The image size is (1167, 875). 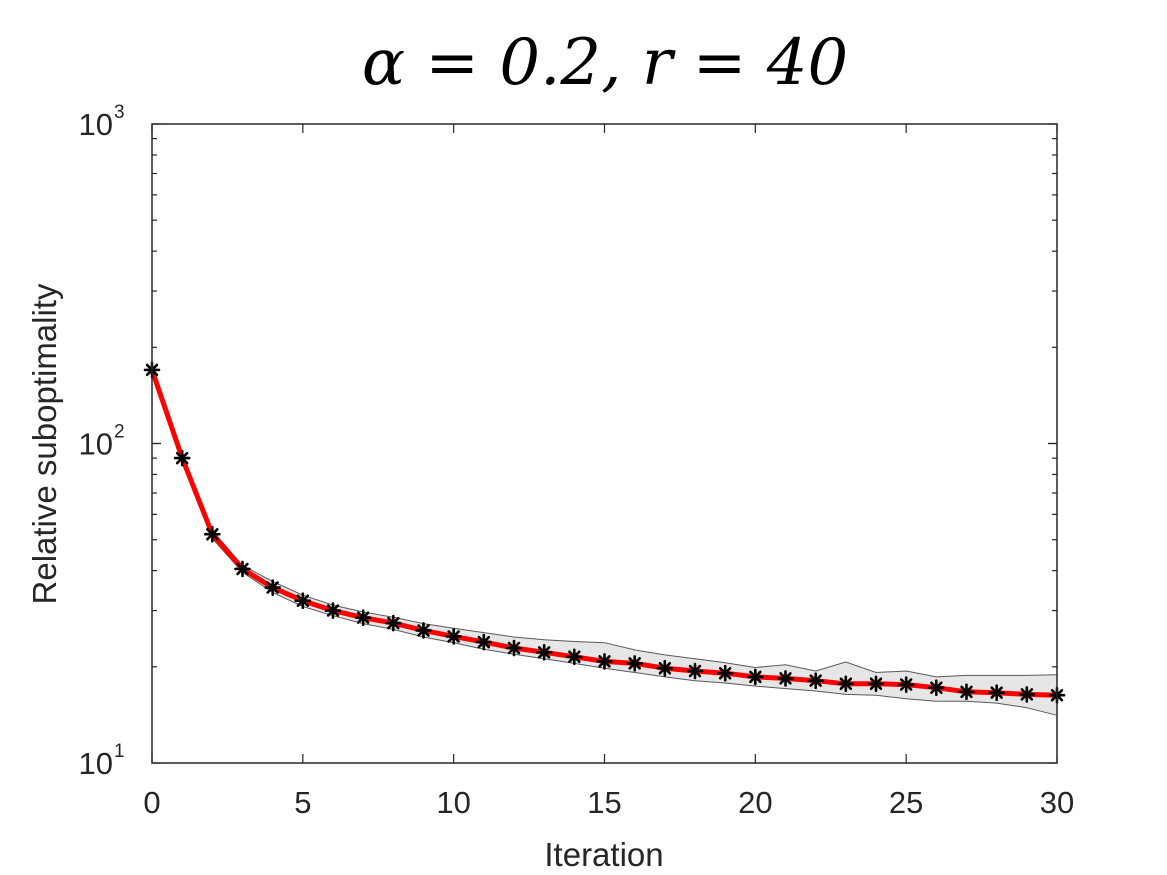 What do you see at coordinates (605, 63) in the screenshot?
I see `chart-title: α = 0.2, r = 40` at bounding box center [605, 63].